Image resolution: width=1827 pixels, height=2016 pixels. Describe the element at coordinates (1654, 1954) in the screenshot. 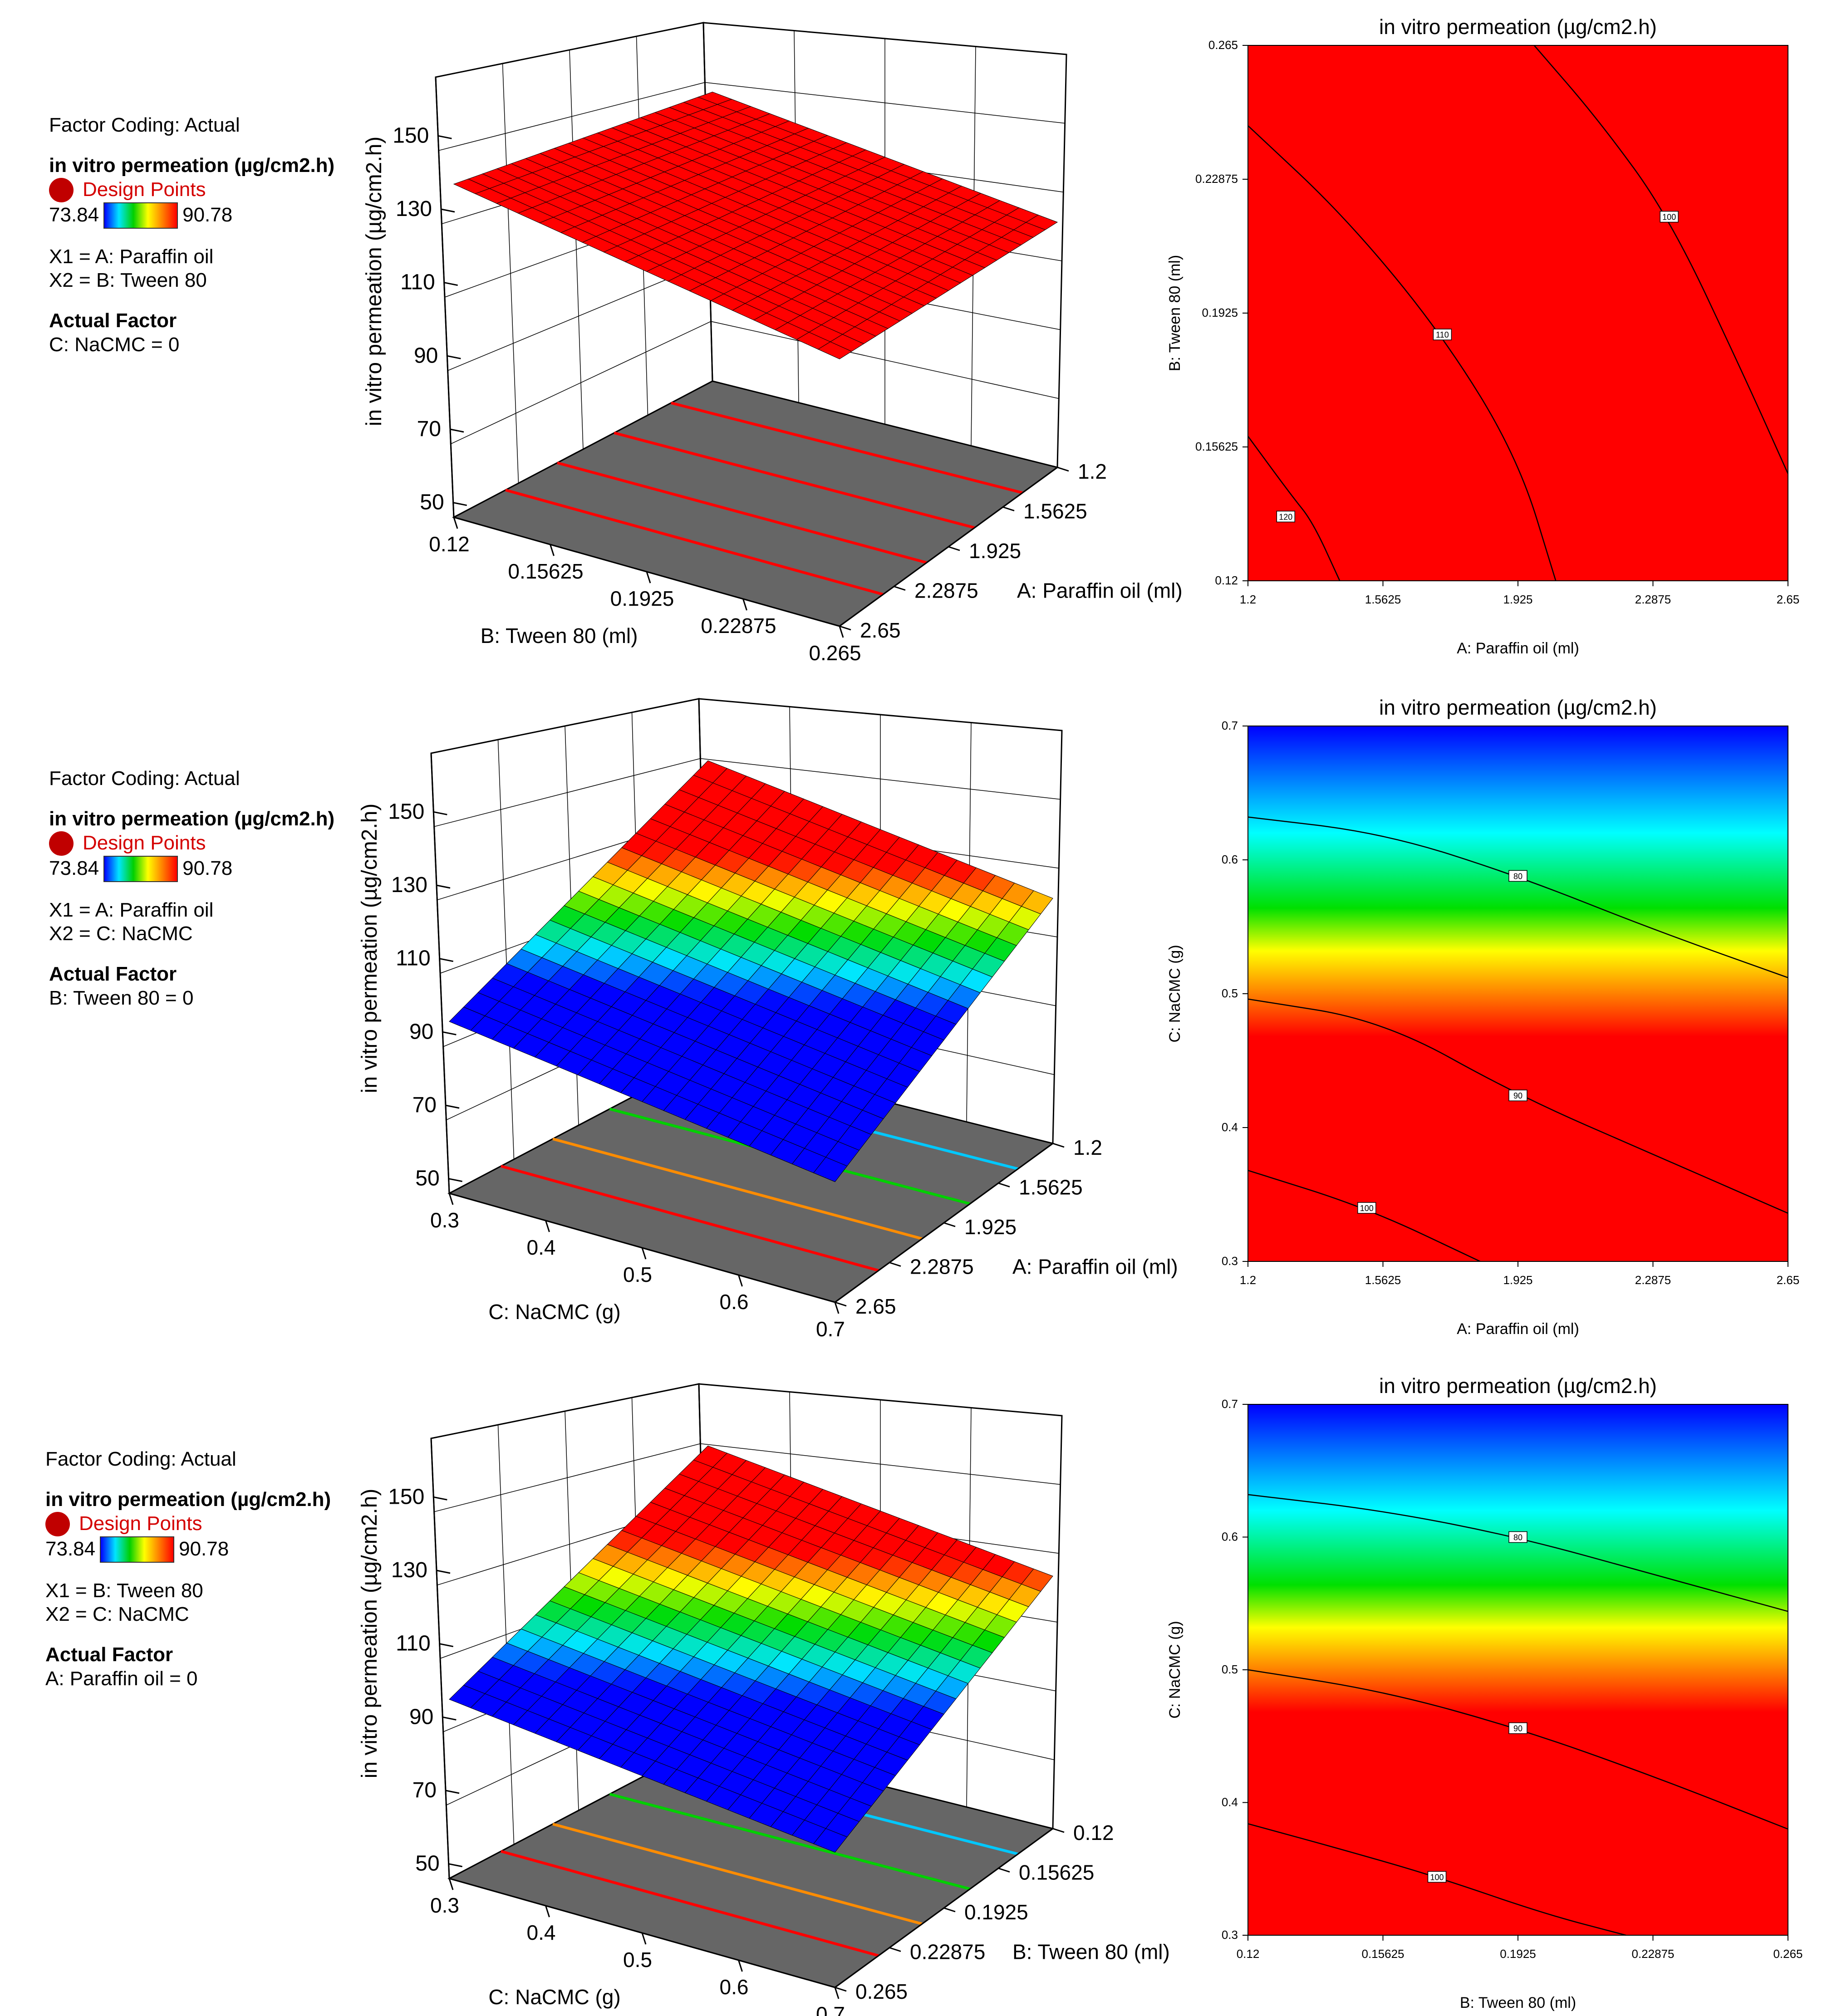

I see `x-tick-label: 0.22875` at that location.